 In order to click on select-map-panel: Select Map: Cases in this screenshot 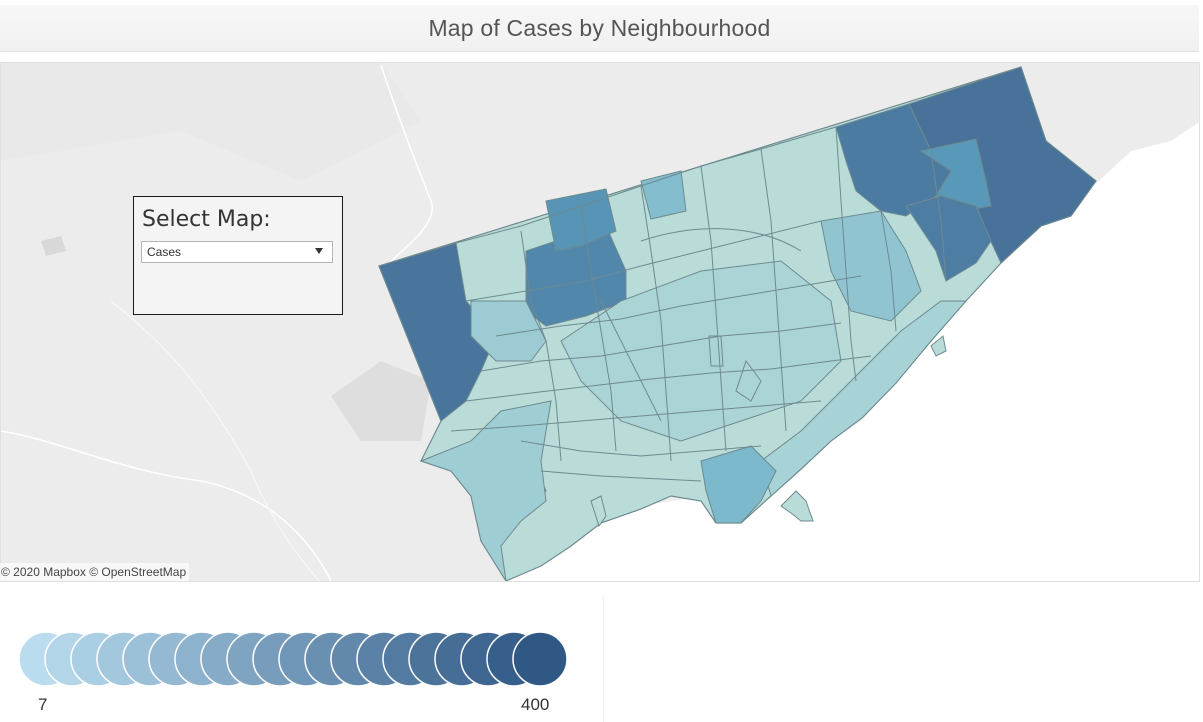, I will do `click(238, 255)`.